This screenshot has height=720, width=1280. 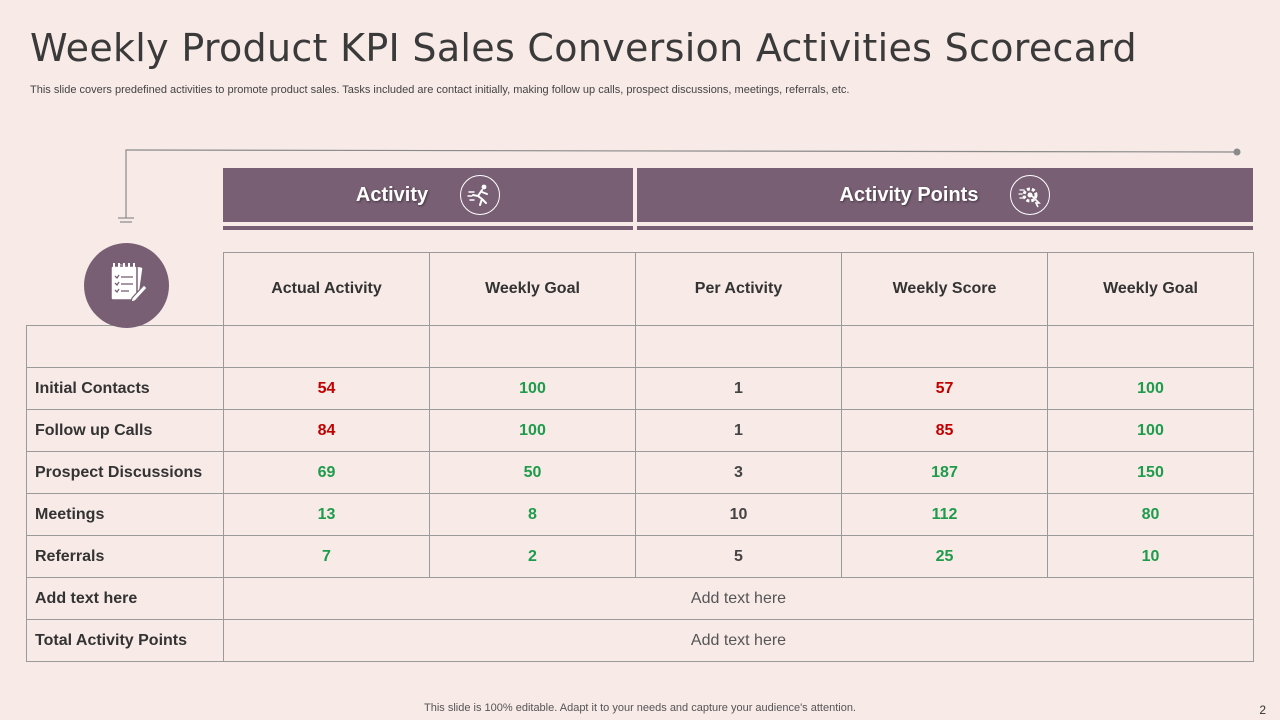 I want to click on activity-header-label: Activity, so click(x=392, y=194).